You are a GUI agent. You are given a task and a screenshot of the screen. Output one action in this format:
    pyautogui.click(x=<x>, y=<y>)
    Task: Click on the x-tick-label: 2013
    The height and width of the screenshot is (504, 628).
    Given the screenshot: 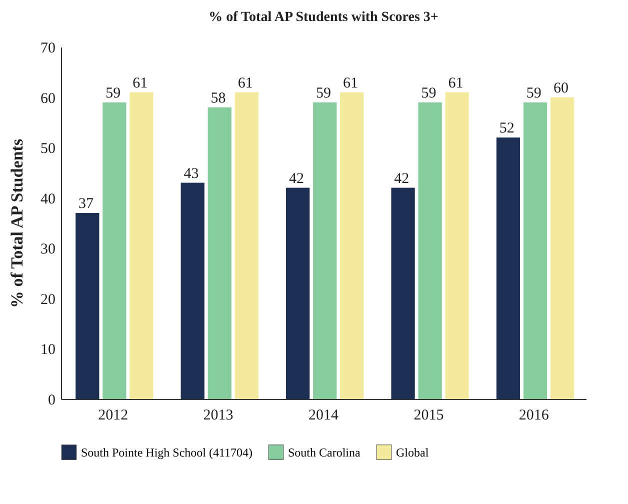 What is the action you would take?
    pyautogui.click(x=218, y=416)
    